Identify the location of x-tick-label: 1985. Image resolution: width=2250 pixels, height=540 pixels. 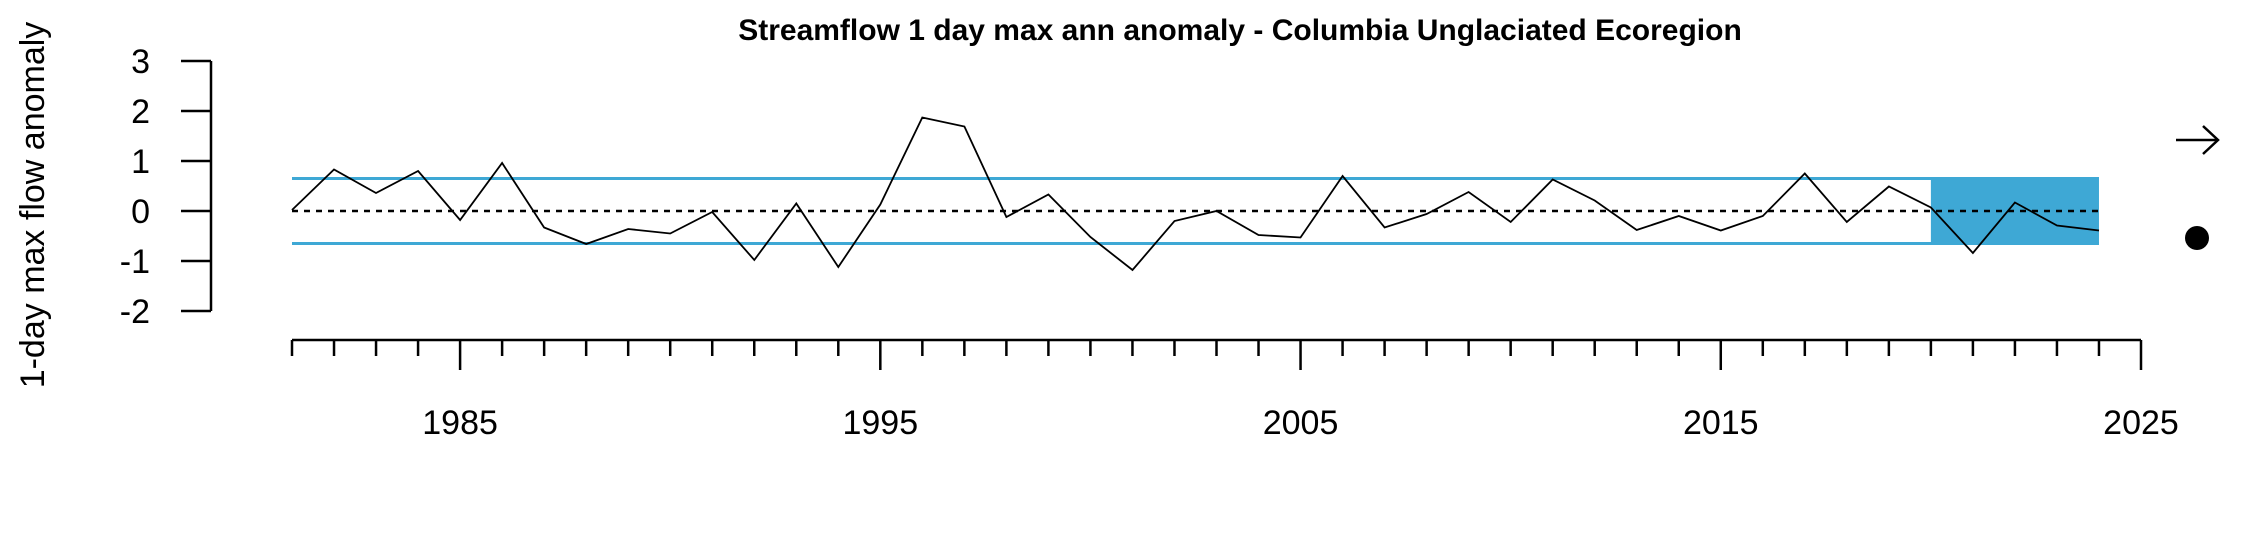
(460, 423).